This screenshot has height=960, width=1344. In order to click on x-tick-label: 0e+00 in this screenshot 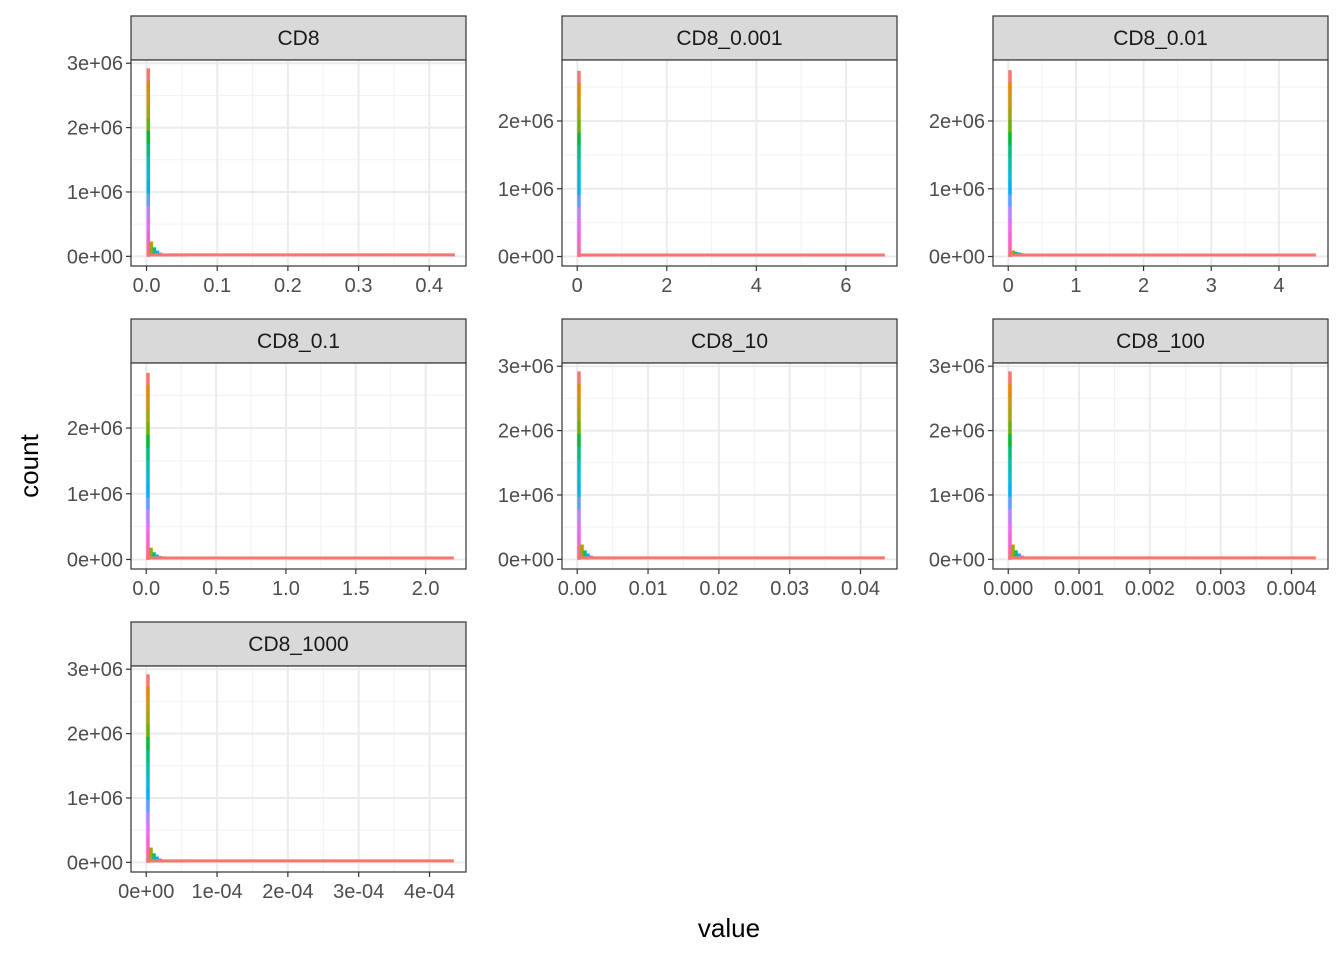, I will do `click(146, 892)`.